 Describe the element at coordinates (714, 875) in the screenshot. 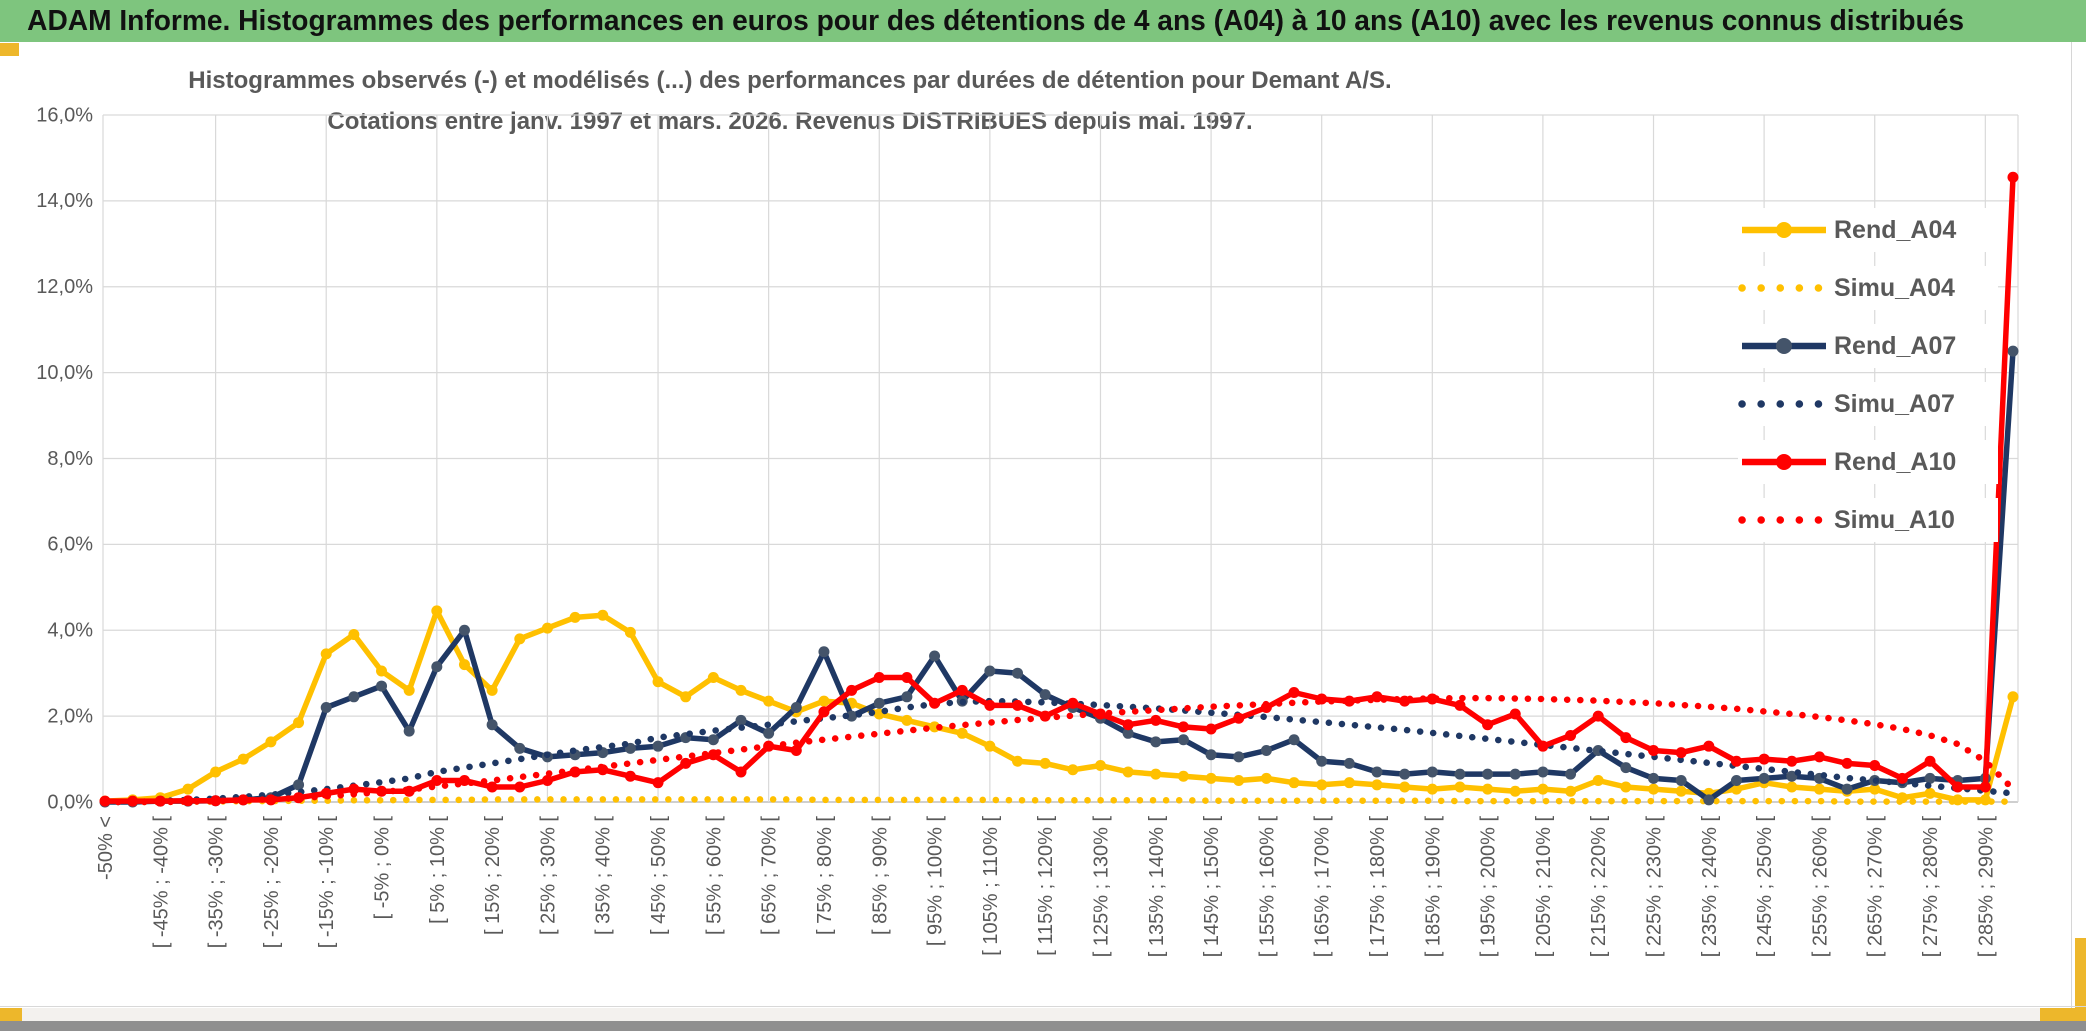

I see `x-axis-tick-label: [ 55% ; 60% [` at that location.